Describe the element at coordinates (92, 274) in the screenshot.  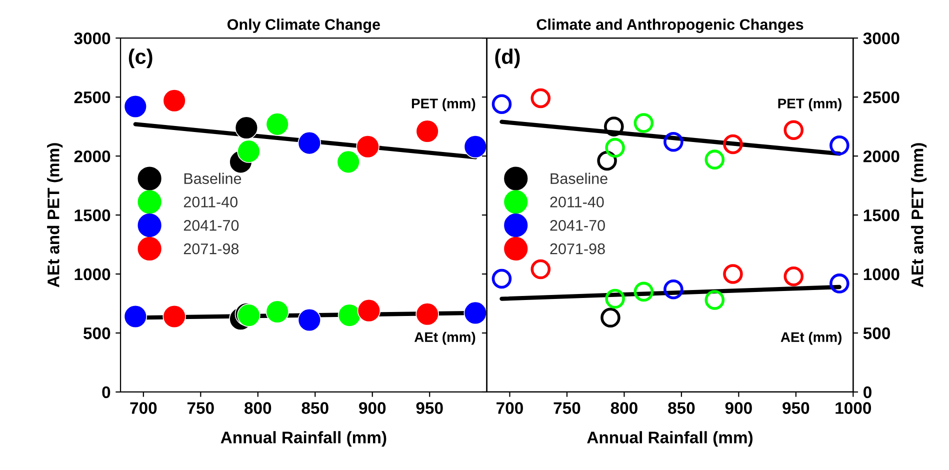
I see `y-tick-label: 1000` at that location.